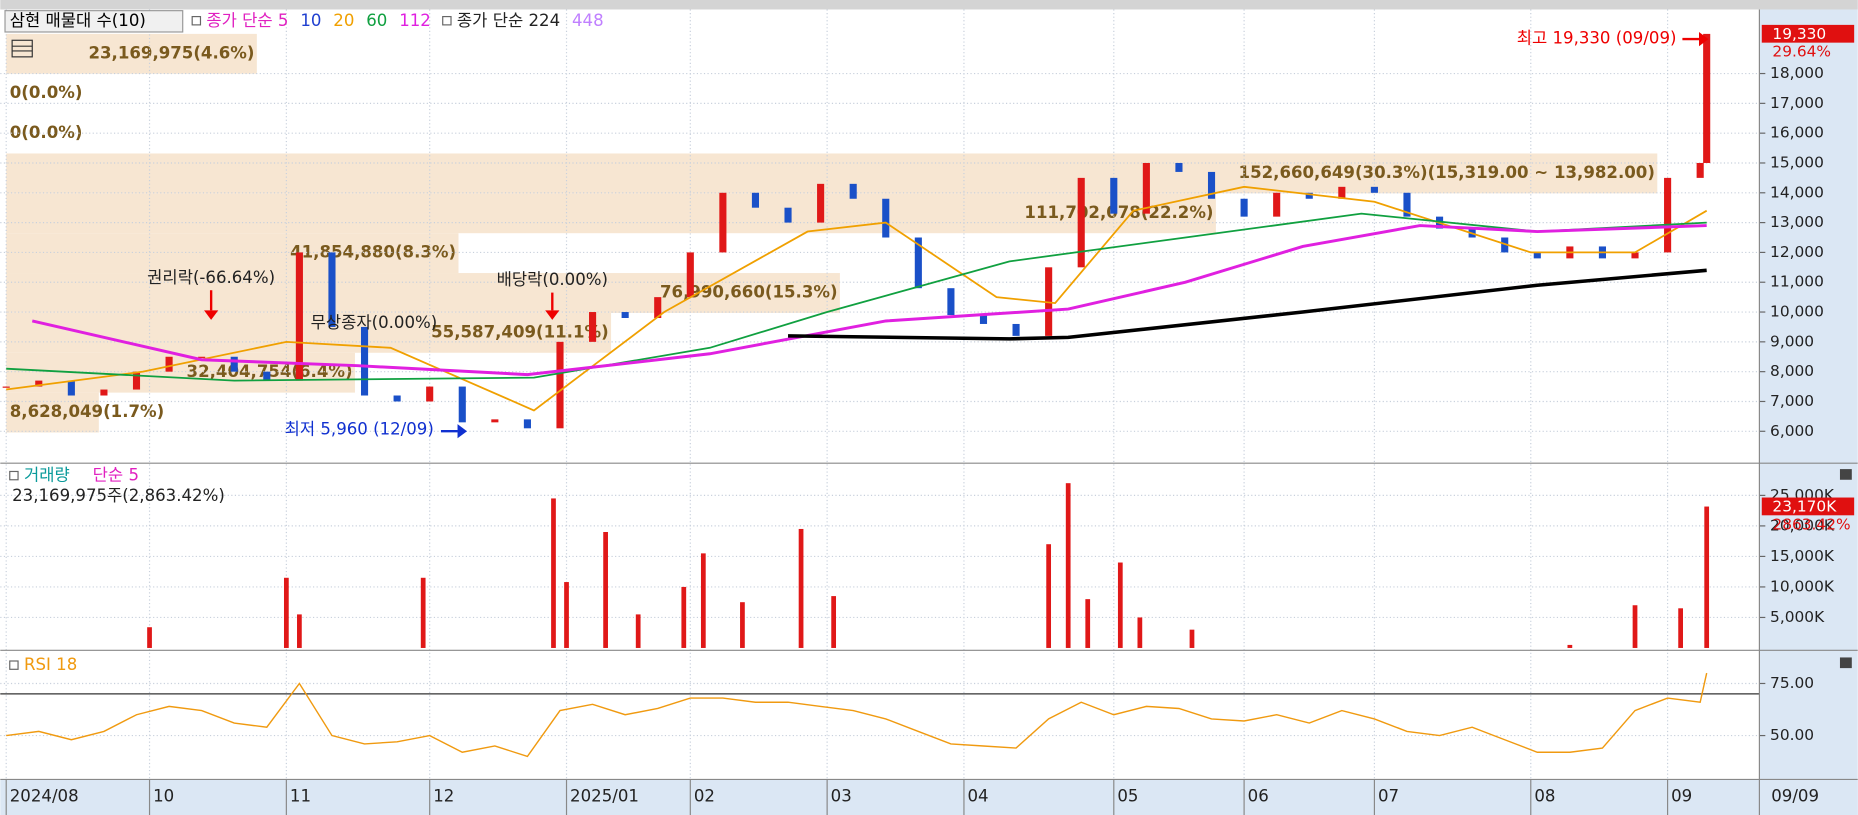 The image size is (1858, 815). I want to click on y-tick-label: 75.00, so click(1792, 683).